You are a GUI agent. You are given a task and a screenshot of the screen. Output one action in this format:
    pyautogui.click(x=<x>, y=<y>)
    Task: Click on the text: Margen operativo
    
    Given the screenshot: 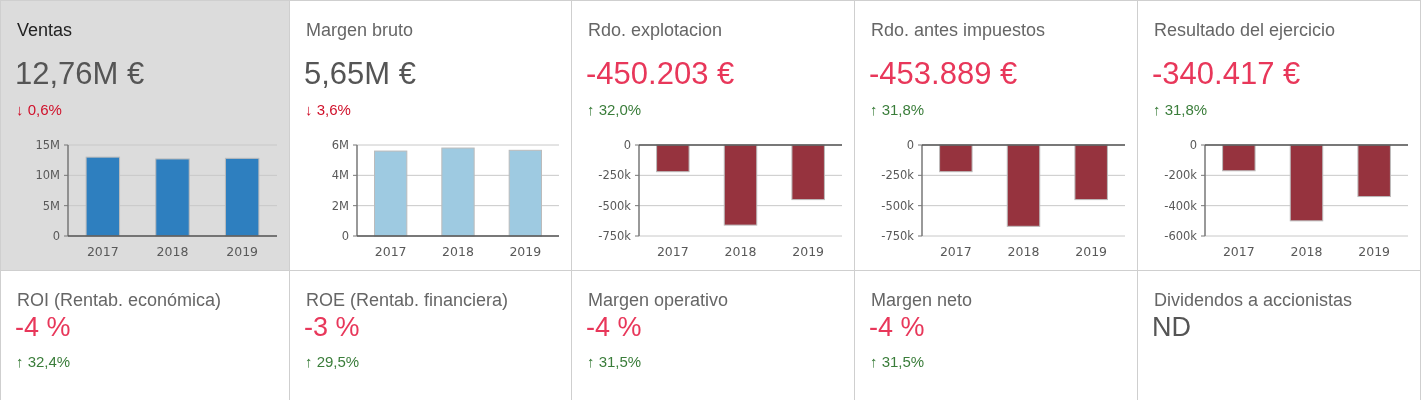 What is the action you would take?
    pyautogui.click(x=658, y=300)
    